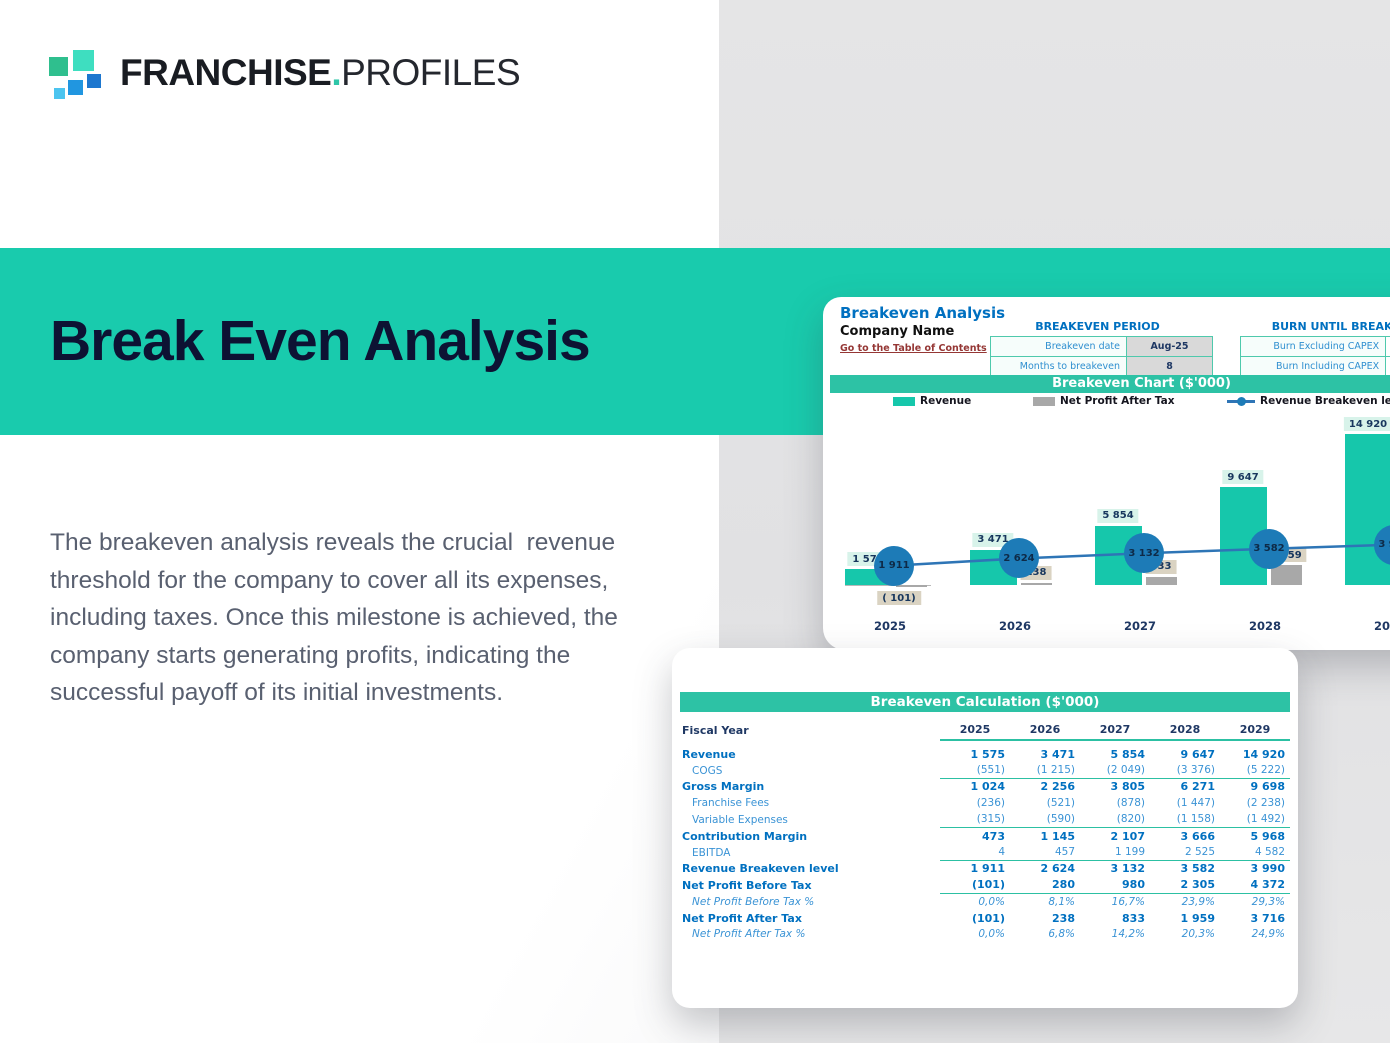 The image size is (1390, 1043). What do you see at coordinates (1110, 384) in the screenshot?
I see `chart-banner-title: Breakeven Chart ($'000)` at bounding box center [1110, 384].